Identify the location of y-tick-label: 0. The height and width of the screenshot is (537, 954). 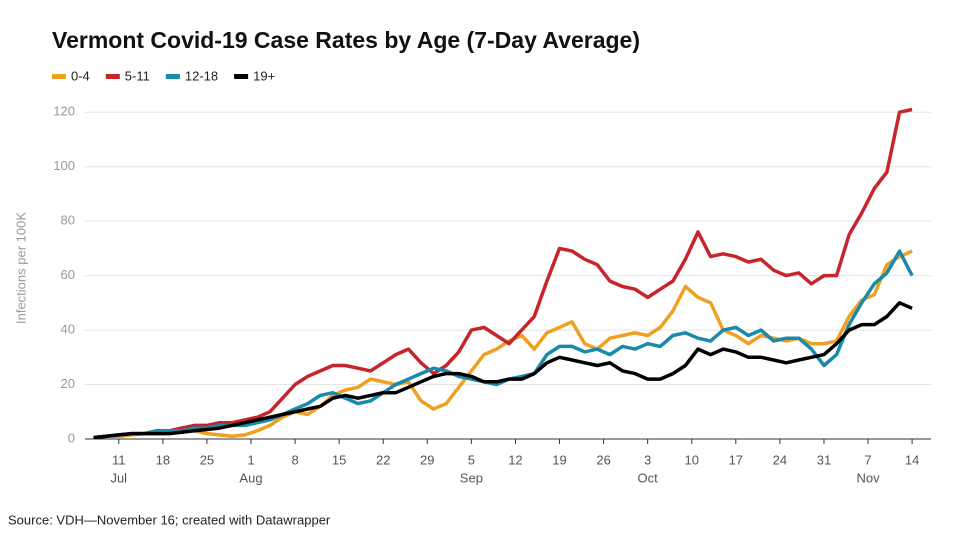
(71, 437).